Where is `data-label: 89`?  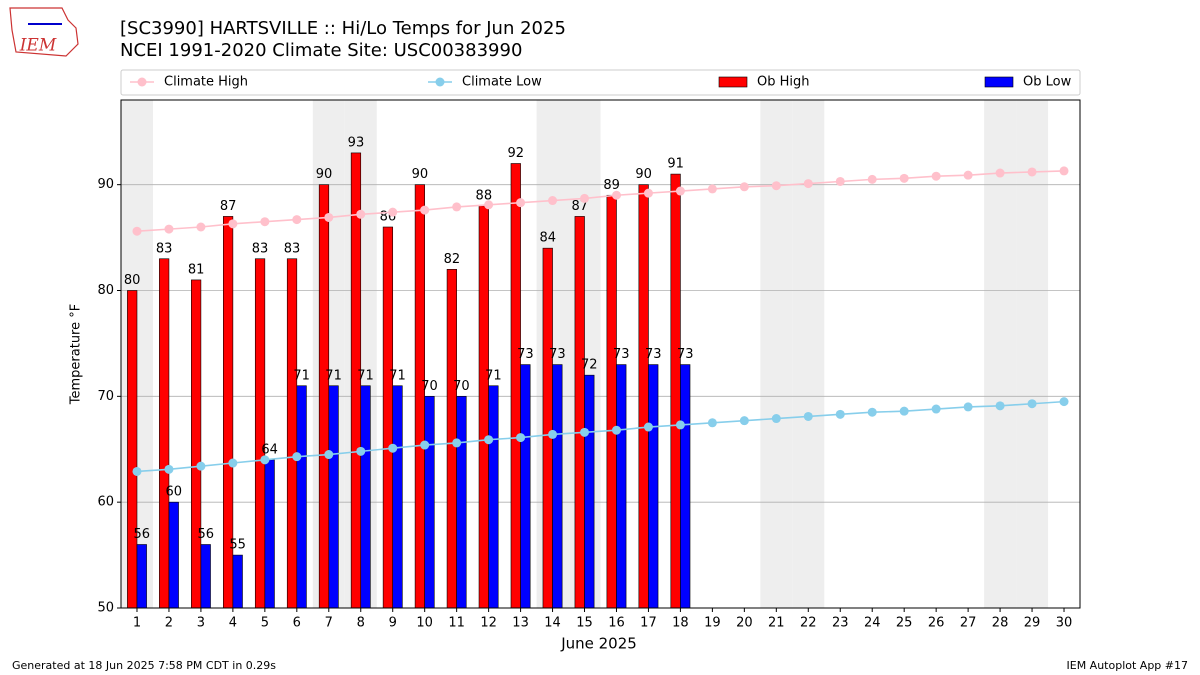
data-label: 89 is located at coordinates (611, 185).